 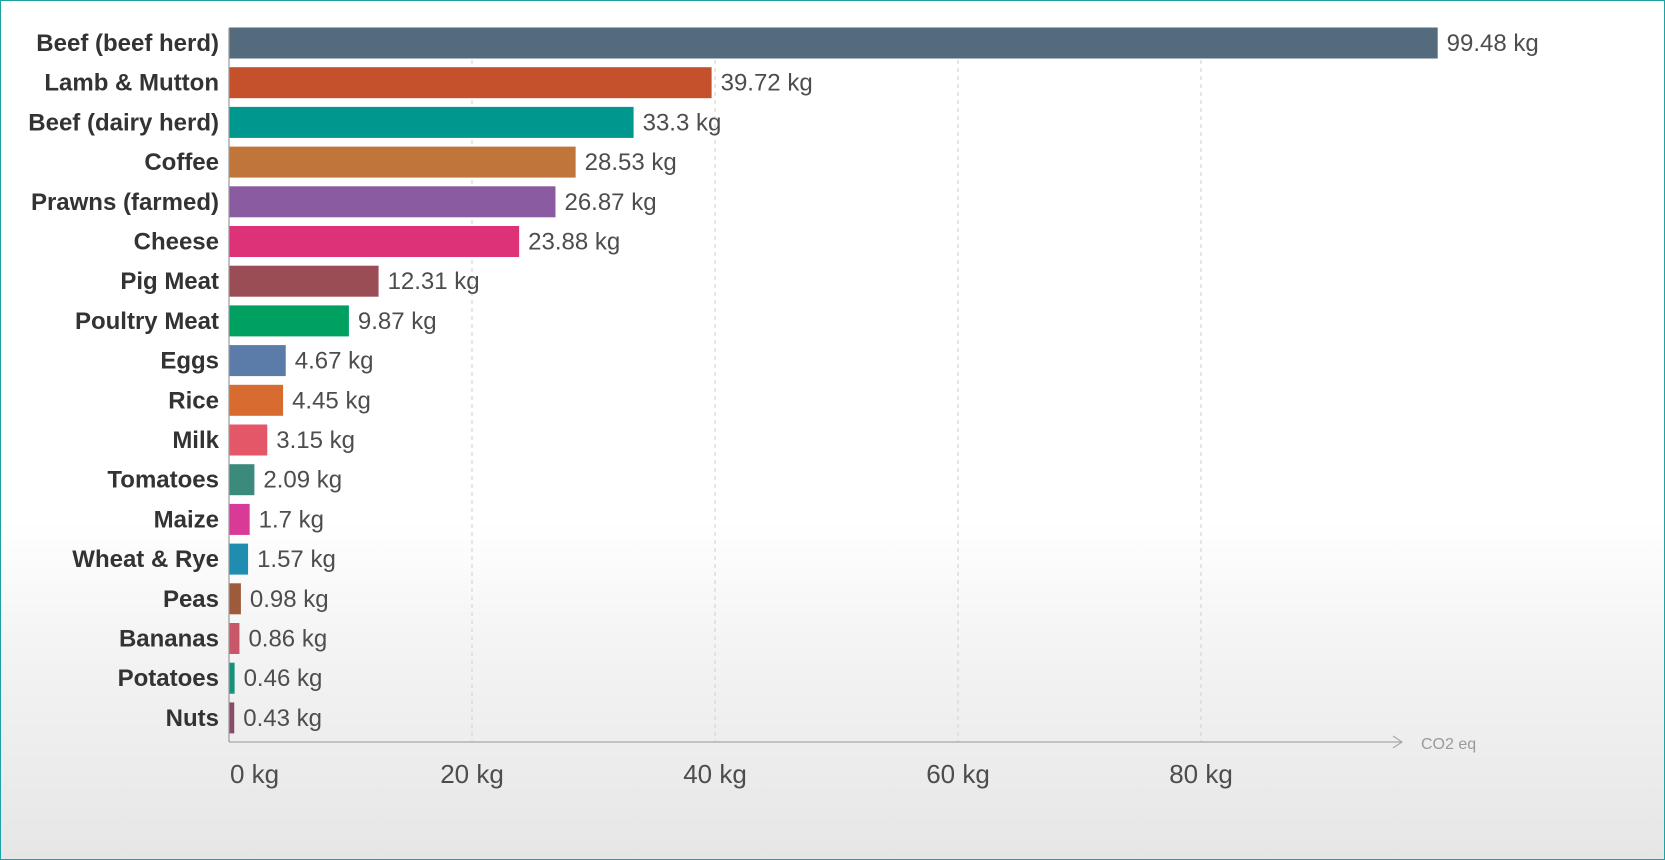 What do you see at coordinates (282, 718) in the screenshot?
I see `data-label: 0.43 kg` at bounding box center [282, 718].